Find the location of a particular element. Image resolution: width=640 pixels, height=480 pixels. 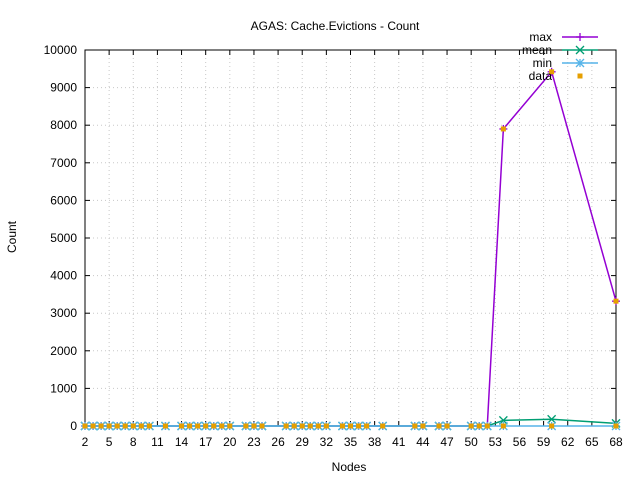

y-tick-label: 3000 is located at coordinates (63, 313).